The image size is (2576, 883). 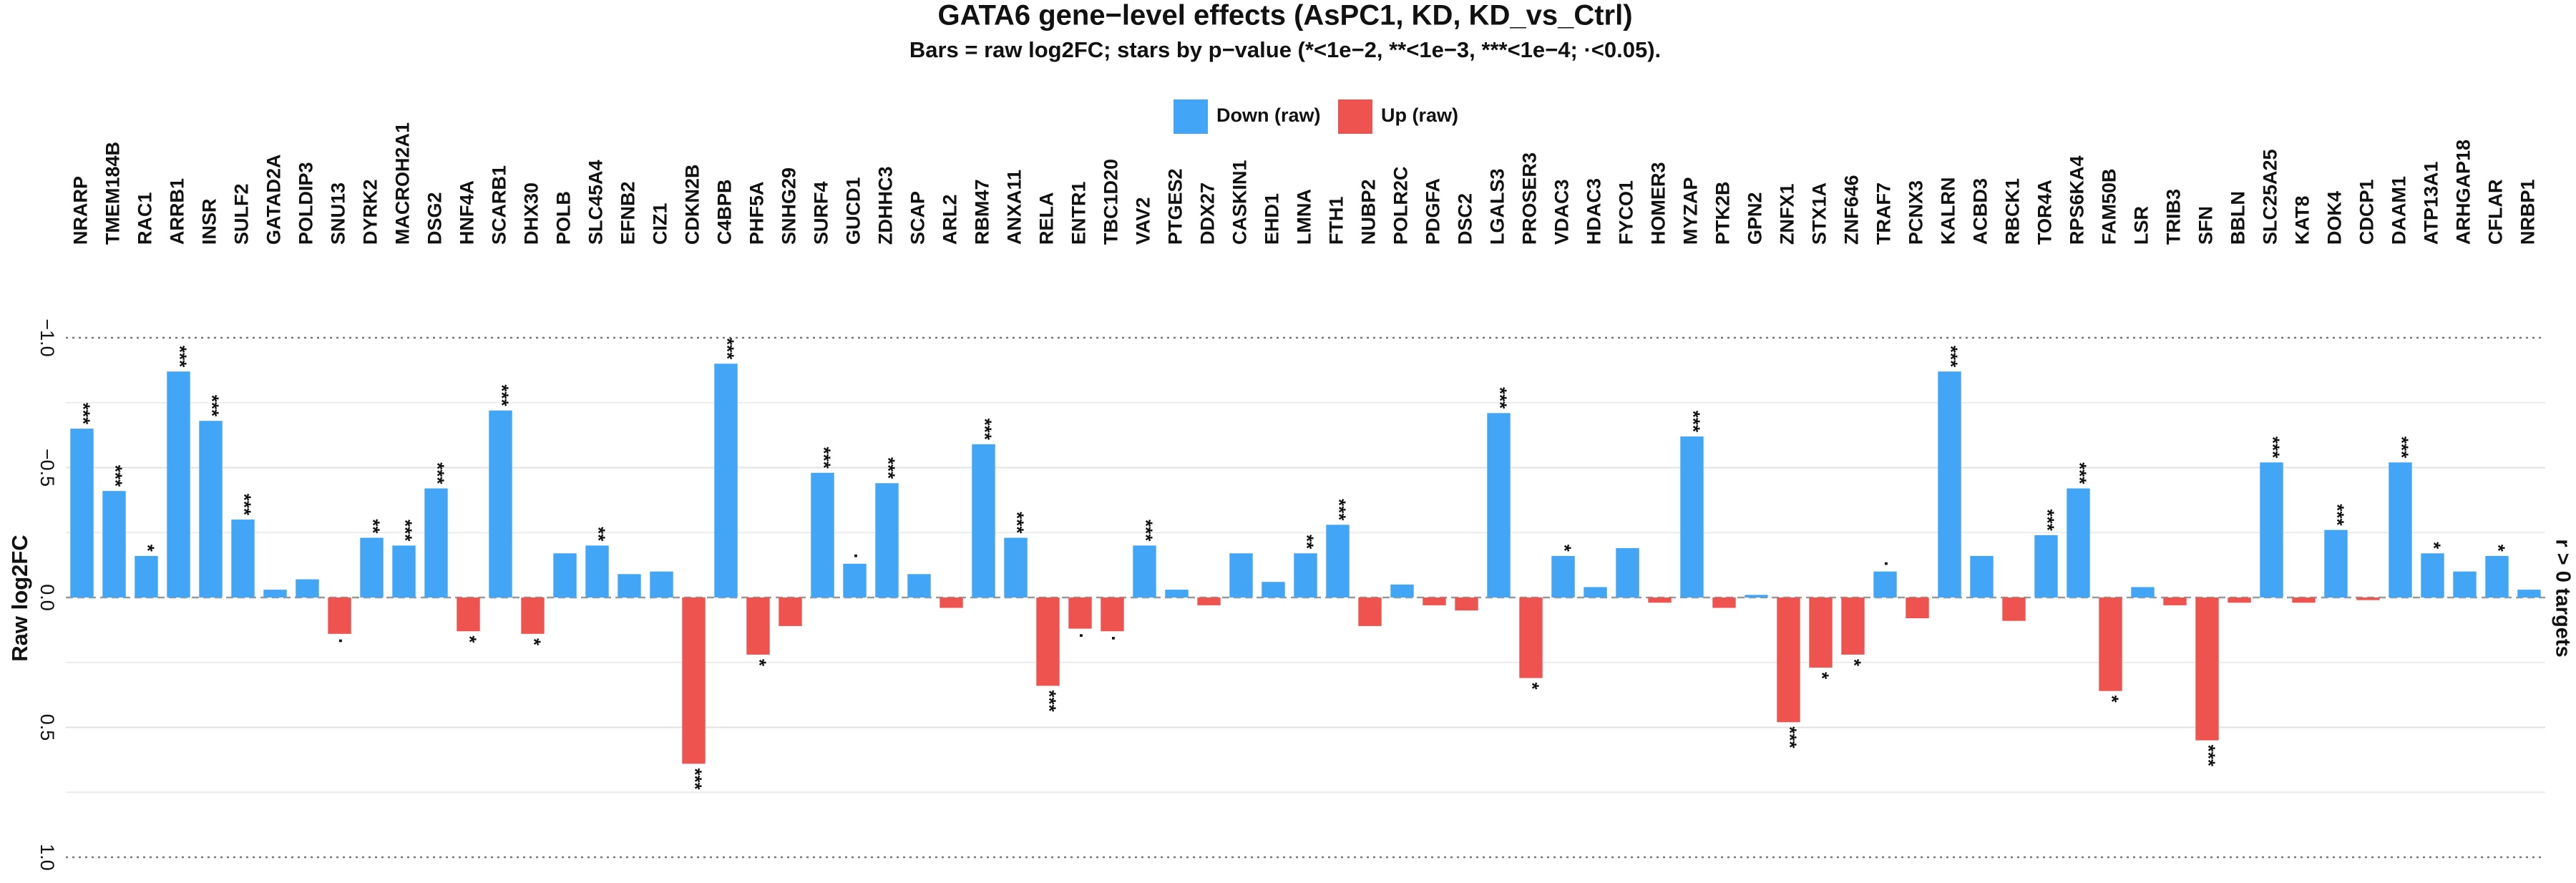 I want to click on x-tick-label: VAV2, so click(x=1143, y=221).